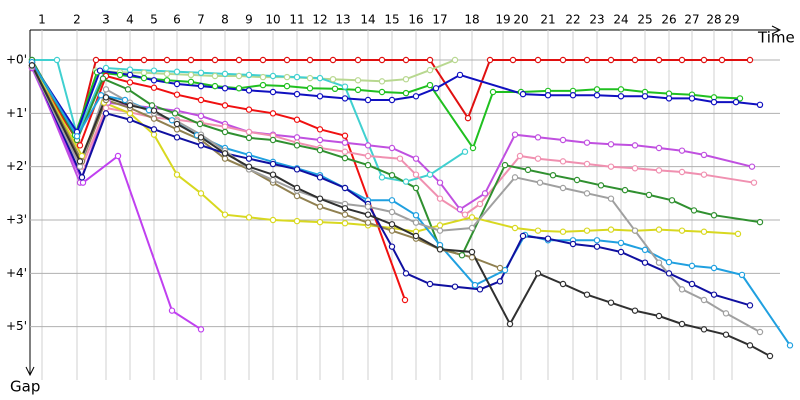 This screenshot has height=400, width=800. What do you see at coordinates (620, 20) in the screenshot?
I see `x-tick-label: 24` at bounding box center [620, 20].